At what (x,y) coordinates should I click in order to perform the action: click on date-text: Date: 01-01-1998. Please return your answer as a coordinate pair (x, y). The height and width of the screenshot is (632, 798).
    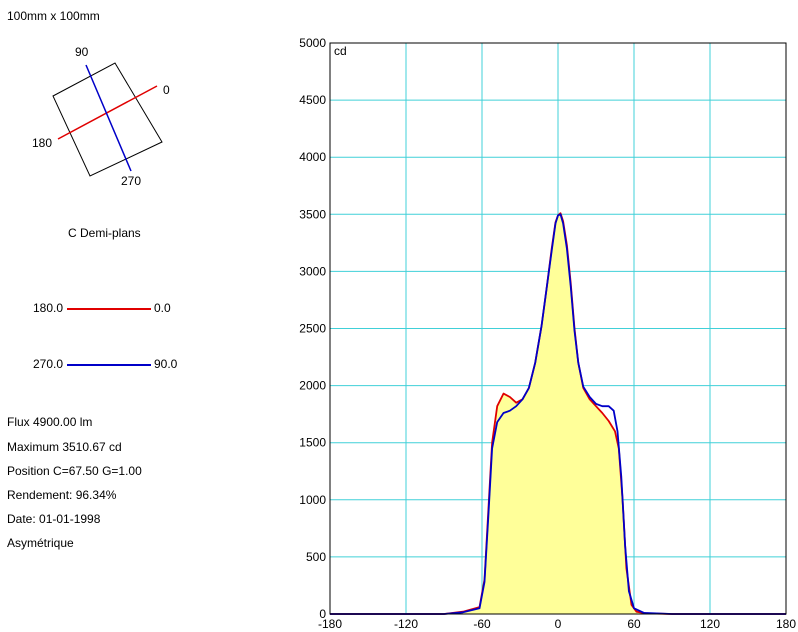
    Looking at the image, I should click on (54, 519).